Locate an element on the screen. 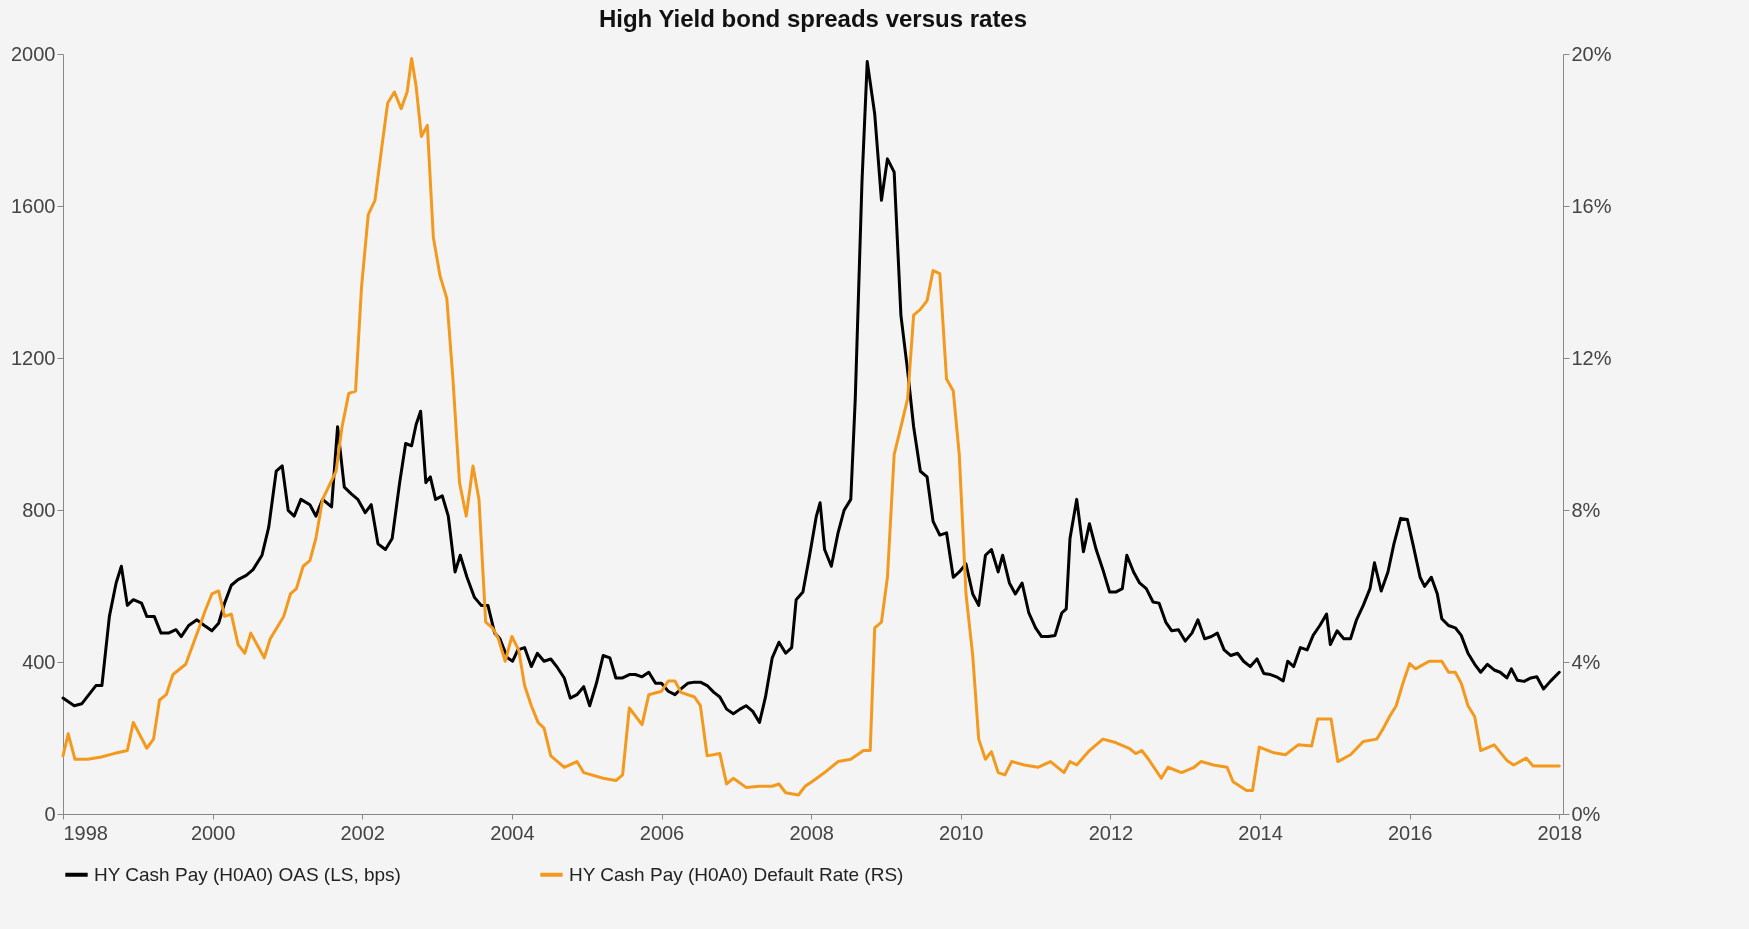  y2-tick-label: 20% is located at coordinates (1591, 53).